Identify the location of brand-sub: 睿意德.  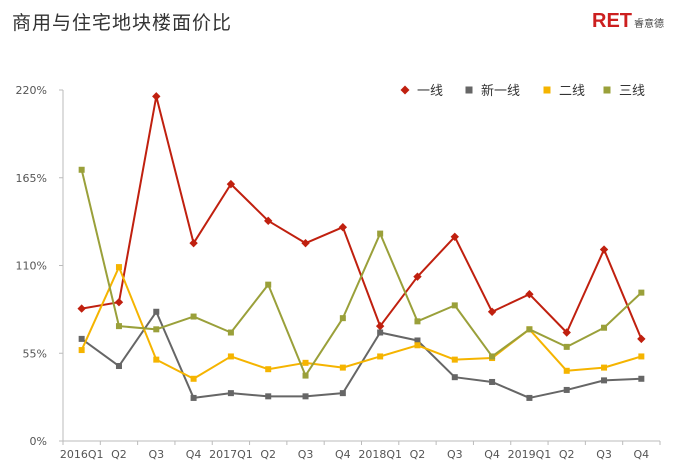
(649, 24).